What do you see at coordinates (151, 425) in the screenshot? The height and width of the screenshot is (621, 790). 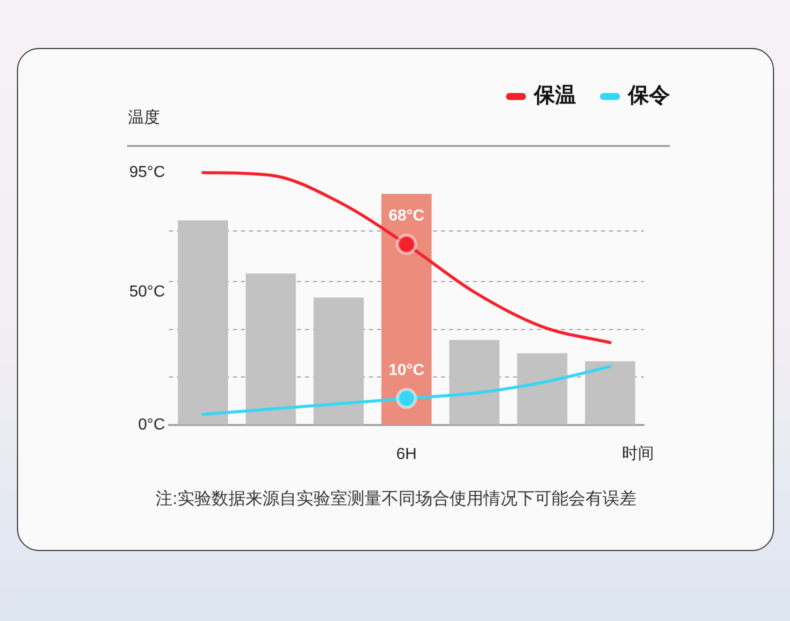 I see `y-tick-label: 0°C` at bounding box center [151, 425].